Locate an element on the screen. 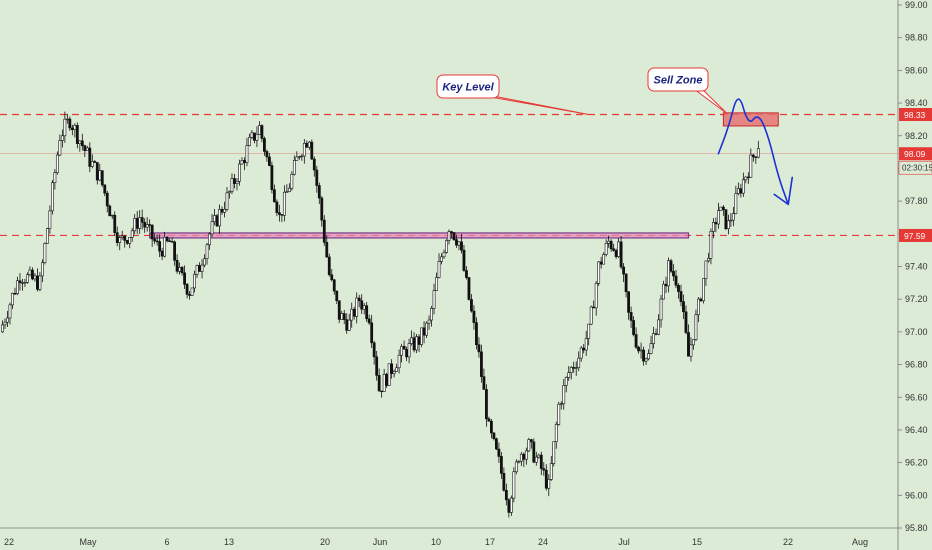  support-band is located at coordinates (419, 235).